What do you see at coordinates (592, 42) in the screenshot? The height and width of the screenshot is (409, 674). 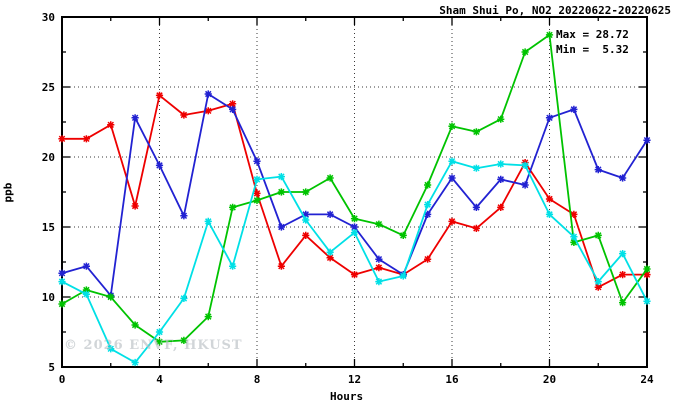 I see `minmax-legend: Max = 28.72 Min = 5.32` at bounding box center [592, 42].